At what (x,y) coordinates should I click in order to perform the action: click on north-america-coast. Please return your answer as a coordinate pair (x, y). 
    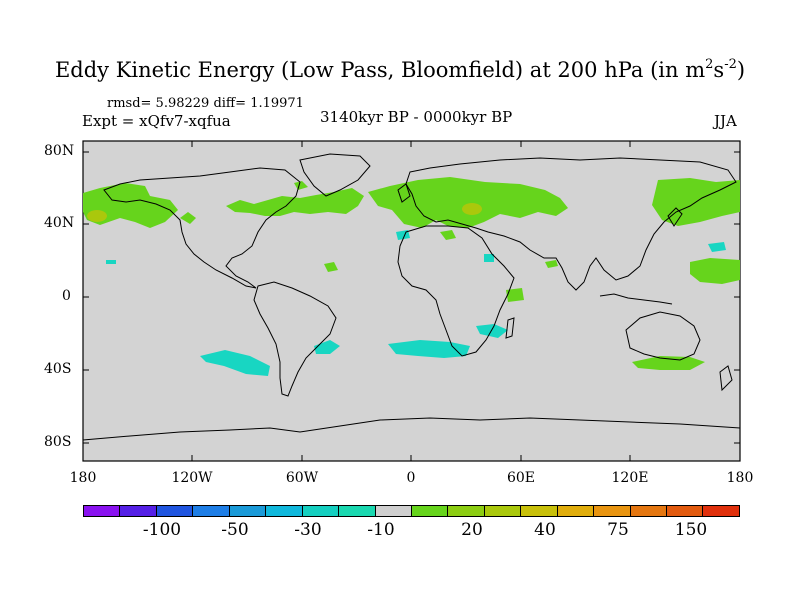
    Looking at the image, I should click on (202, 228).